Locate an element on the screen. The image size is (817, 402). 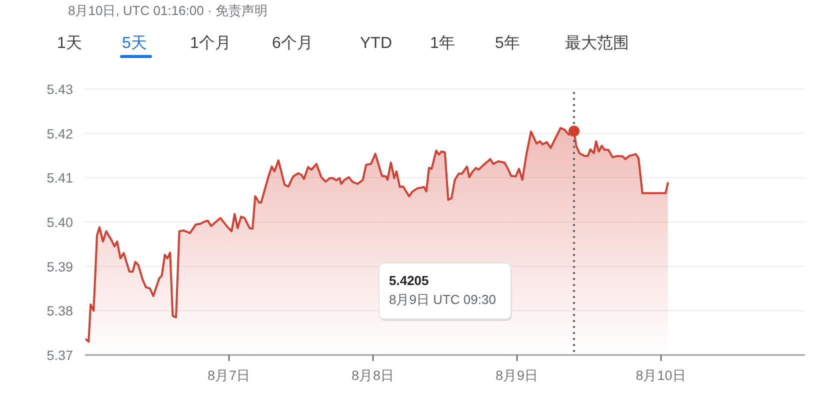
text: YTD is located at coordinates (376, 43).